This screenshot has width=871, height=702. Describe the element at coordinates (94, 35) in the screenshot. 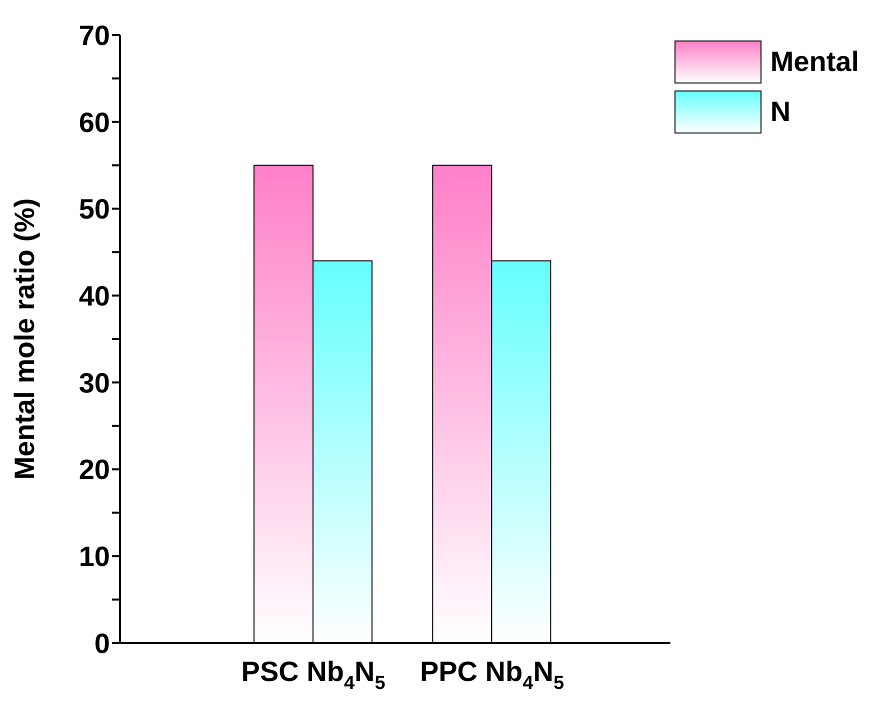

I see `y-tick-label: 70` at that location.